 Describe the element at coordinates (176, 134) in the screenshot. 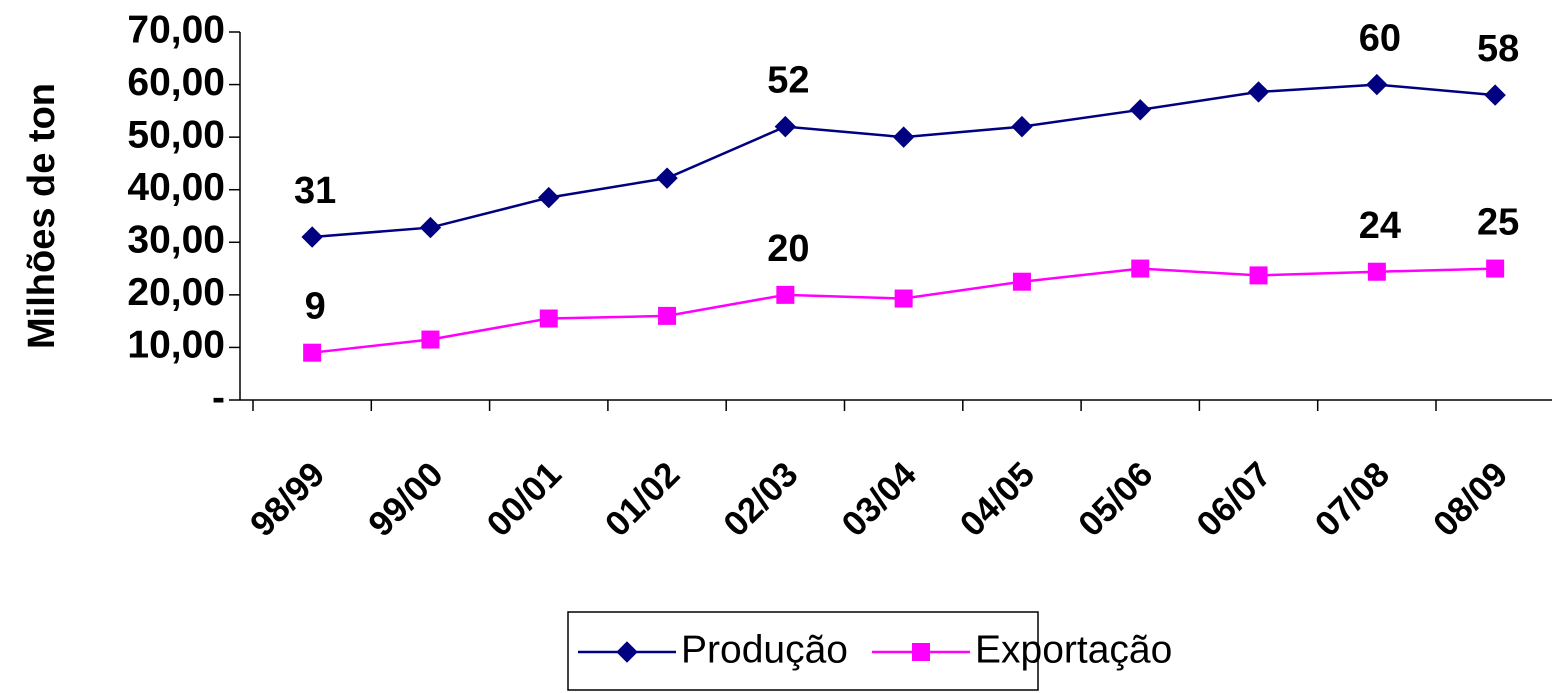

I see `y-tick-label: 50,00` at that location.